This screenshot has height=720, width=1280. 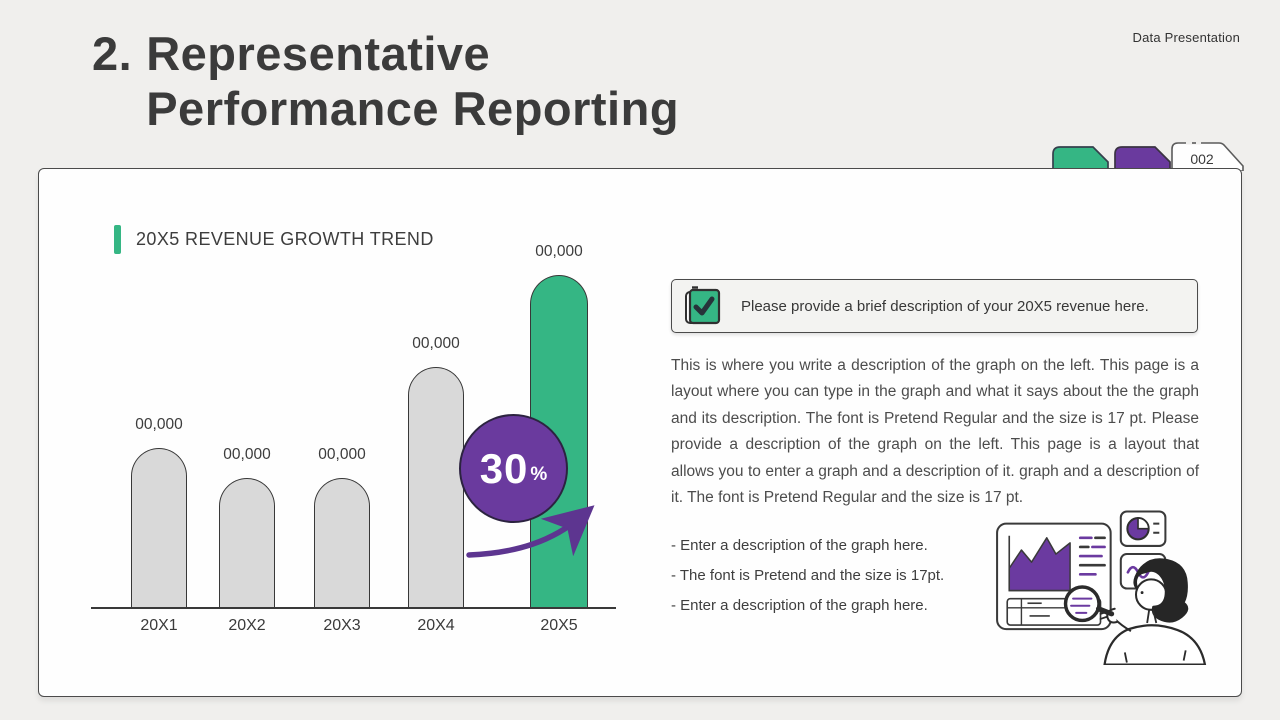 What do you see at coordinates (247, 625) in the screenshot?
I see `category-label: 20X2` at bounding box center [247, 625].